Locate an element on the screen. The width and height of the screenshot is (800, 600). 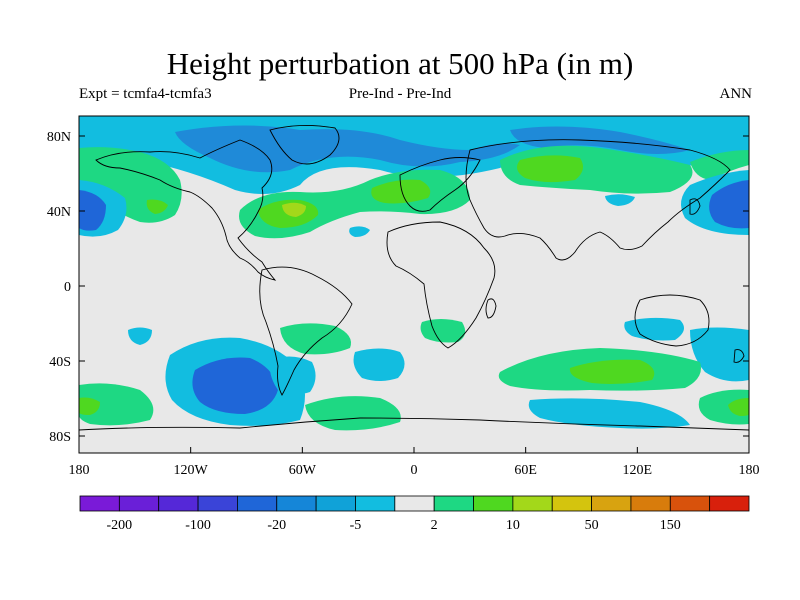
contour-fill-cyan-atlantic is located at coordinates (359, 231).